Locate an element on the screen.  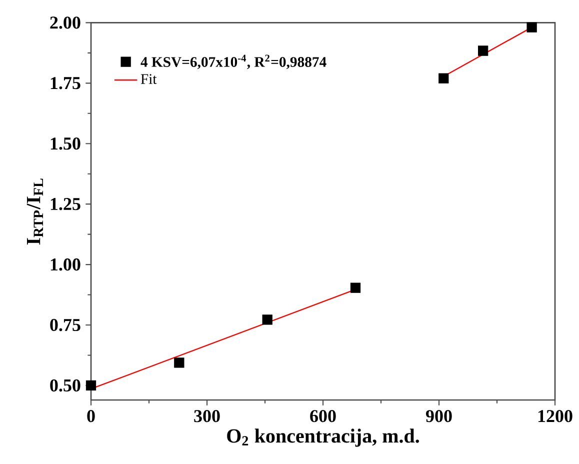
y-tick-label: 1.50 is located at coordinates (65, 144).